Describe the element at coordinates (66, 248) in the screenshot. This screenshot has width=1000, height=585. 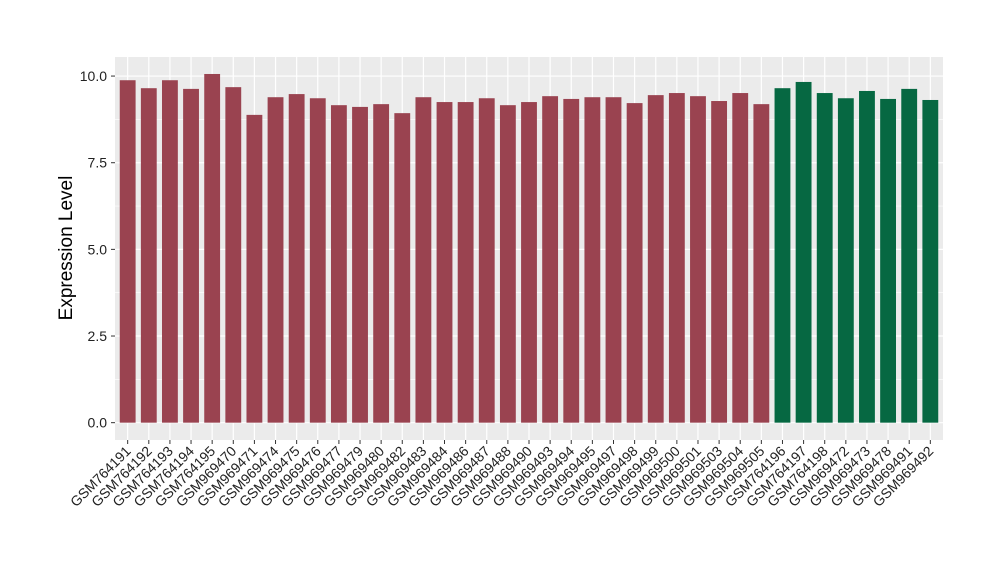
I see `y-axis-label: Expression Level` at that location.